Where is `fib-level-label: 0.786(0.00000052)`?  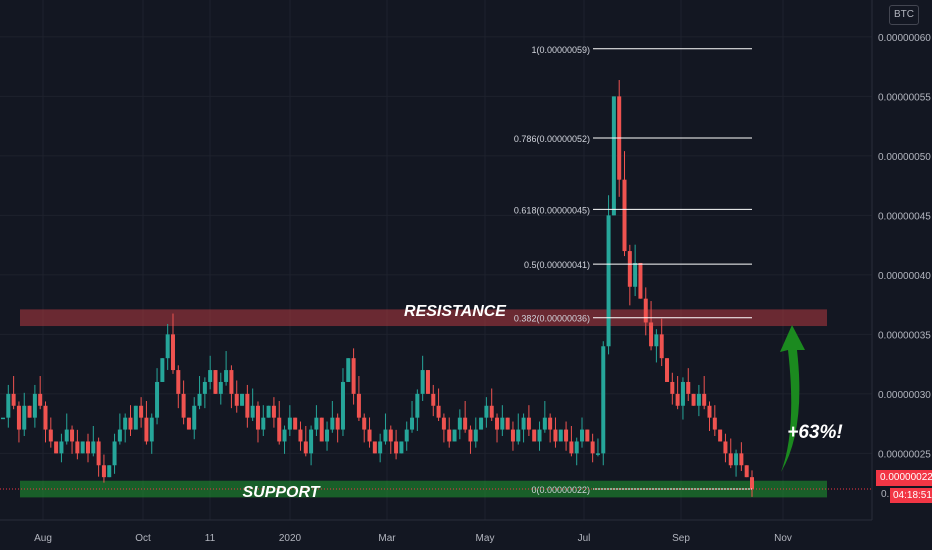 fib-level-label: 0.786(0.00000052) is located at coordinates (552, 139).